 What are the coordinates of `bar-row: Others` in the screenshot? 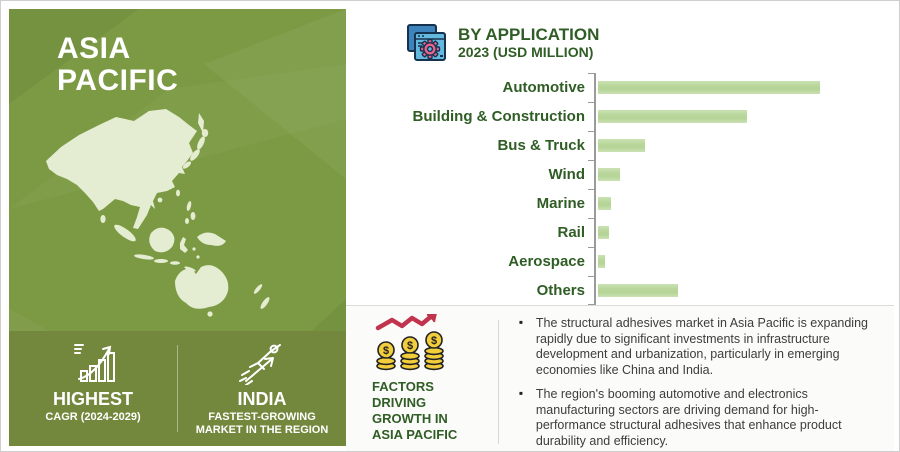 It's located at (620, 290).